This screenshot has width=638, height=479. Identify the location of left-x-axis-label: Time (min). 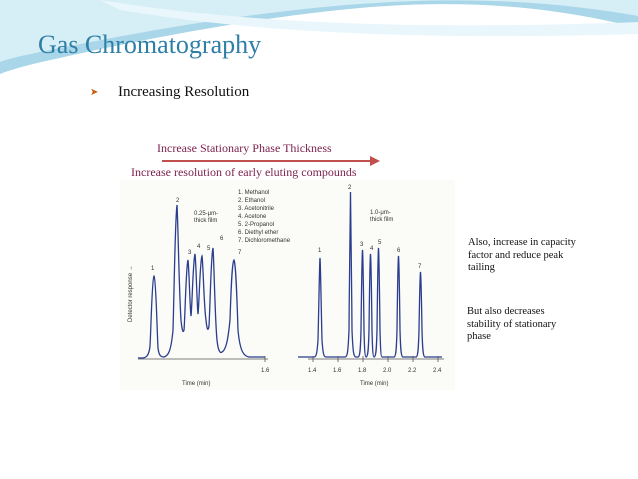
(196, 384).